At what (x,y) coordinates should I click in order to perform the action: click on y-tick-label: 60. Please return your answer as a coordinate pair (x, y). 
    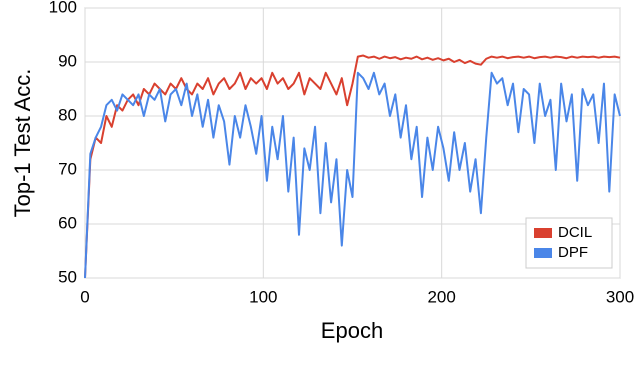
    Looking at the image, I should click on (67, 222).